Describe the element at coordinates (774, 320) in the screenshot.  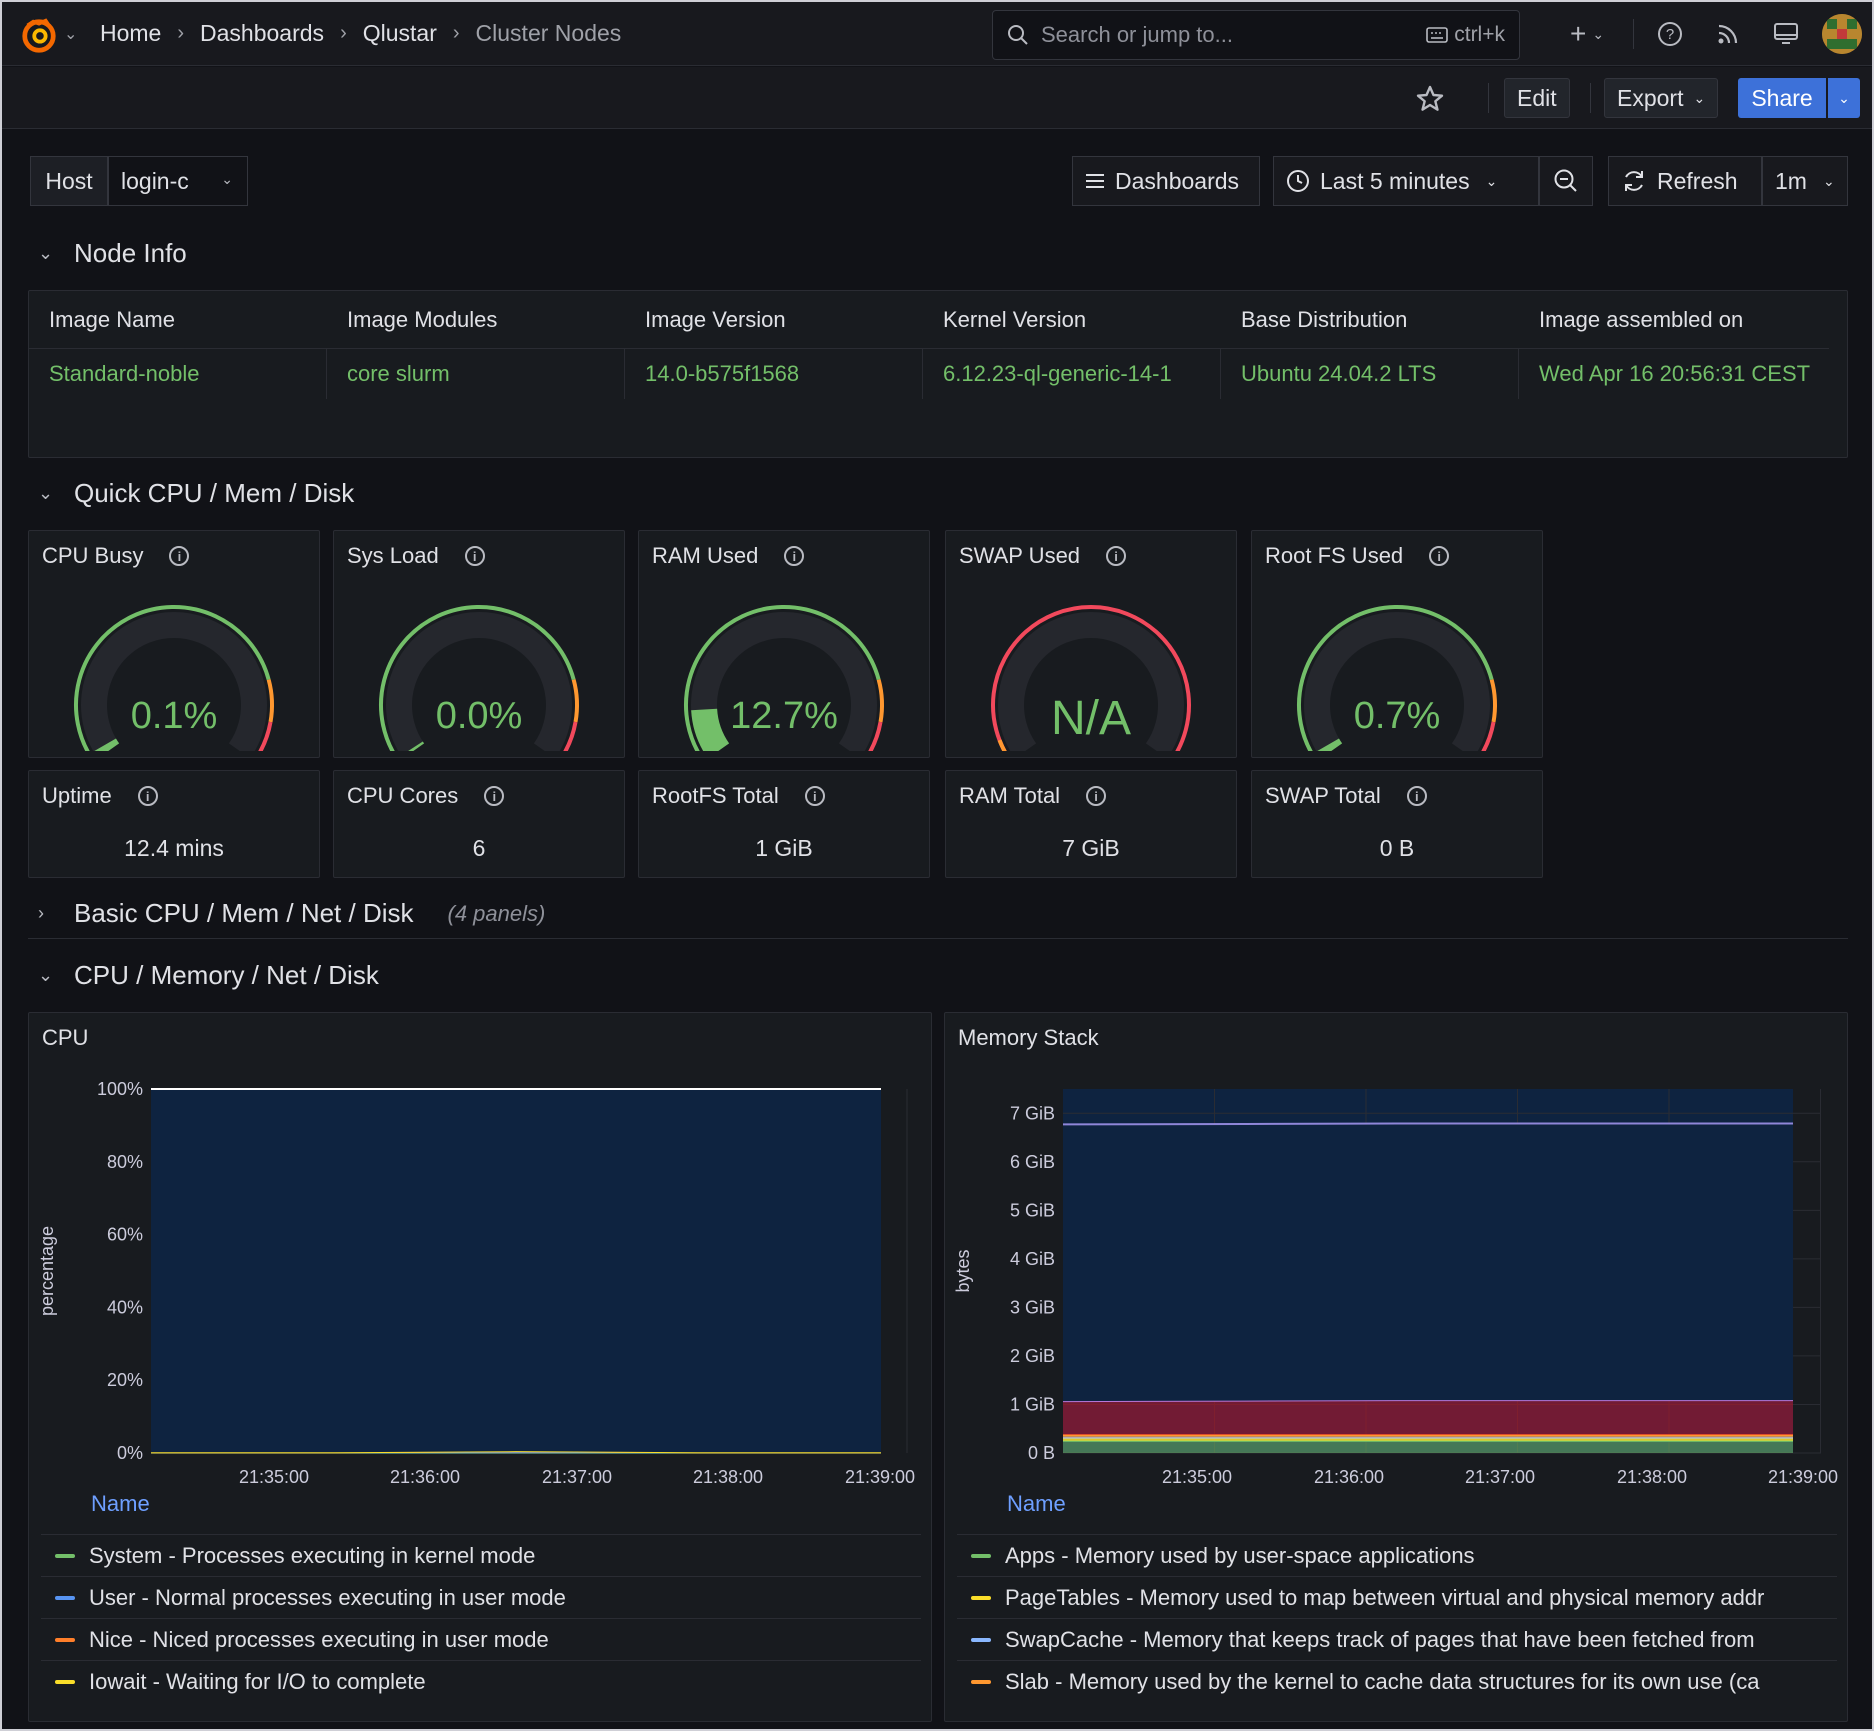
I see `column-header: Image Version` at that location.